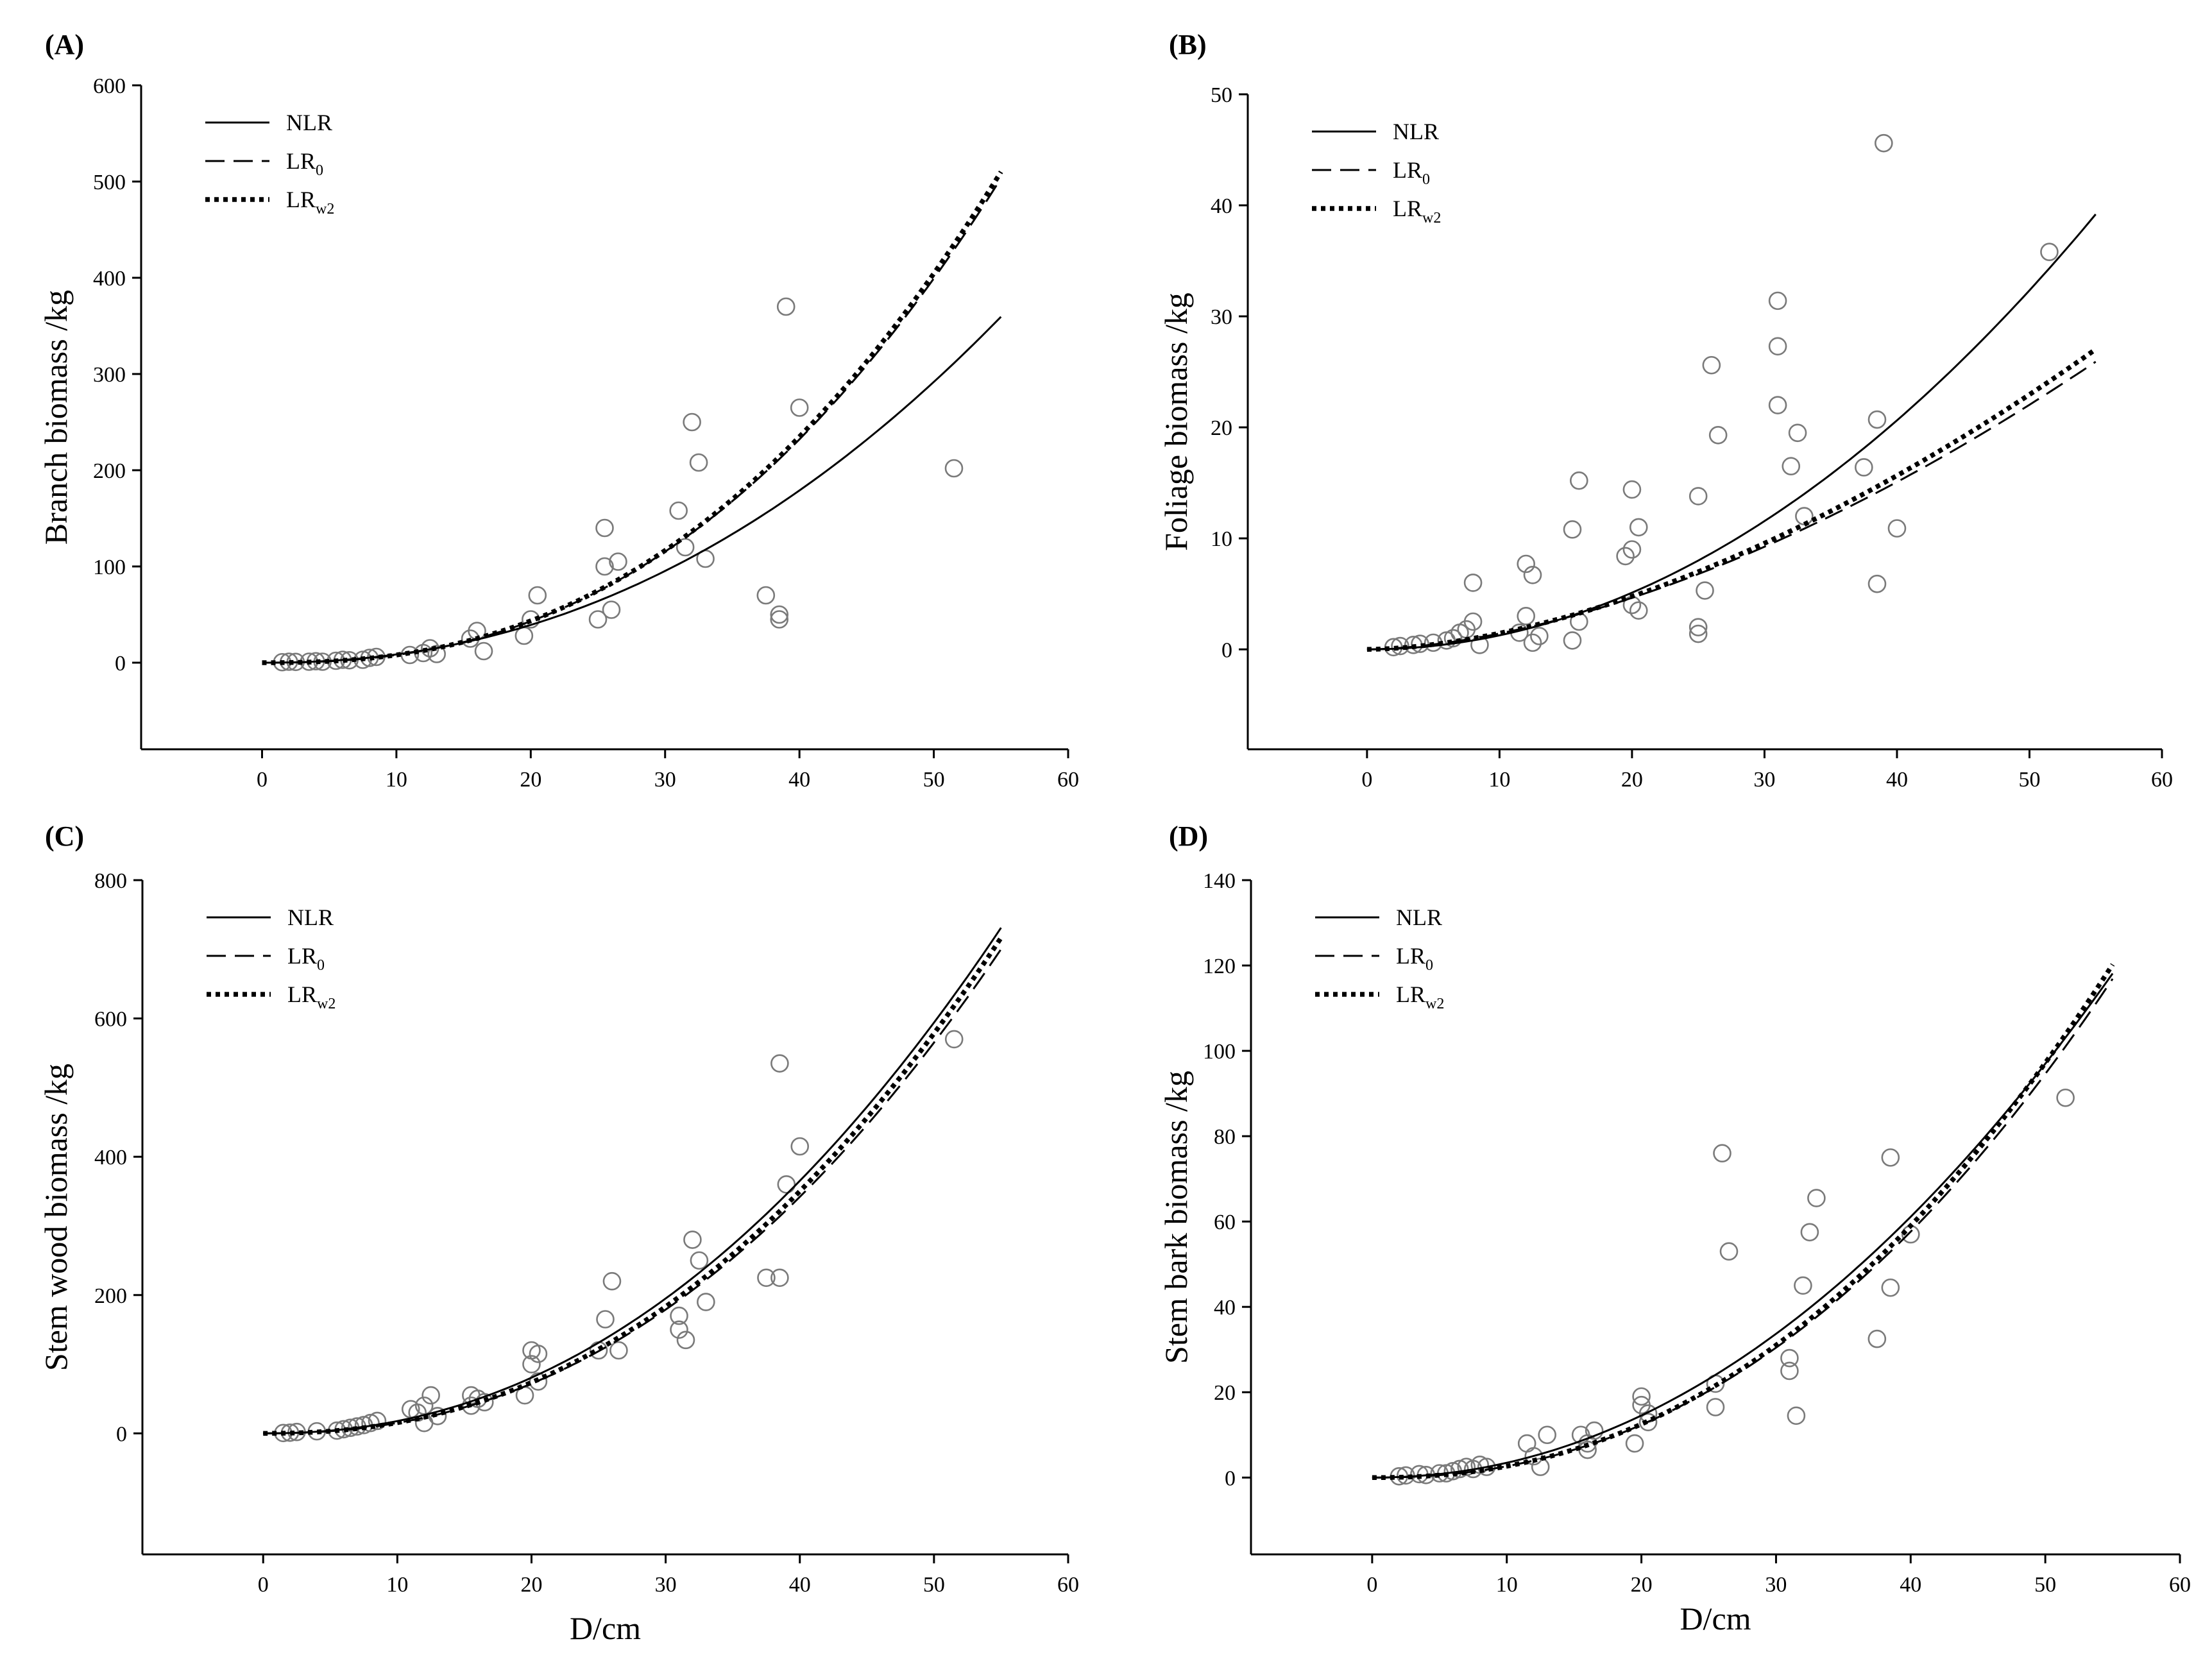 The image size is (2212, 1666). Describe the element at coordinates (1366, 780) in the screenshot. I see `x-tick-label: 0` at that location.